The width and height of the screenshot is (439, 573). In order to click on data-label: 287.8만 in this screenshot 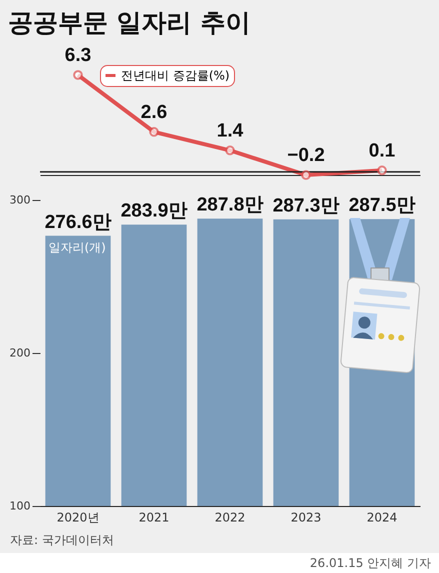, I will do `click(230, 205)`.